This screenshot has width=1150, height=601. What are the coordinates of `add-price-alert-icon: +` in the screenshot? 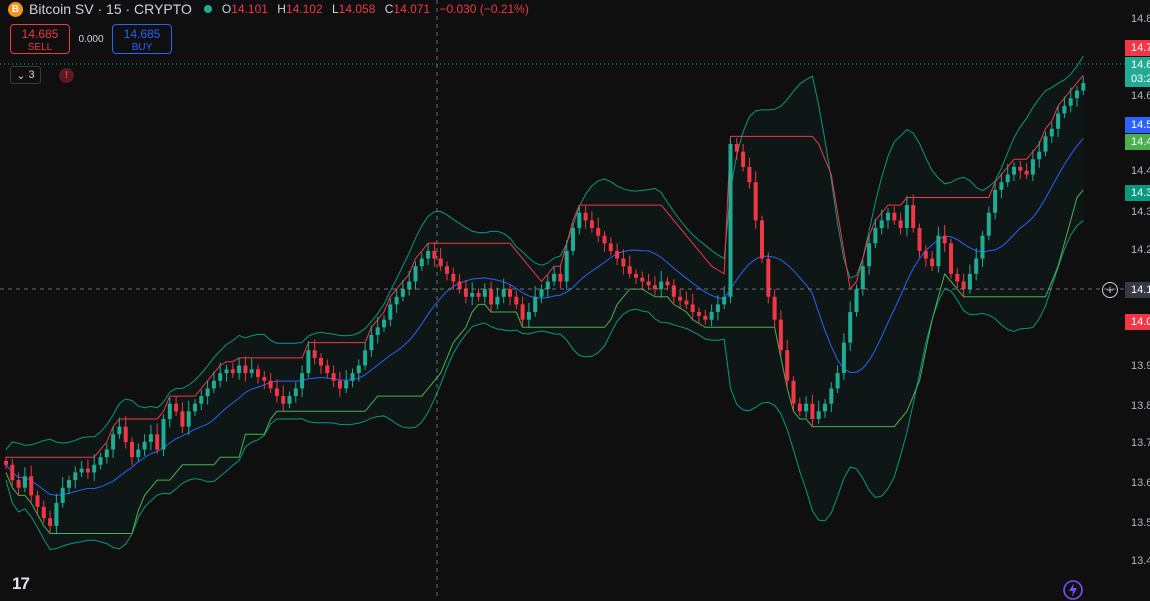 It's located at (1110, 290).